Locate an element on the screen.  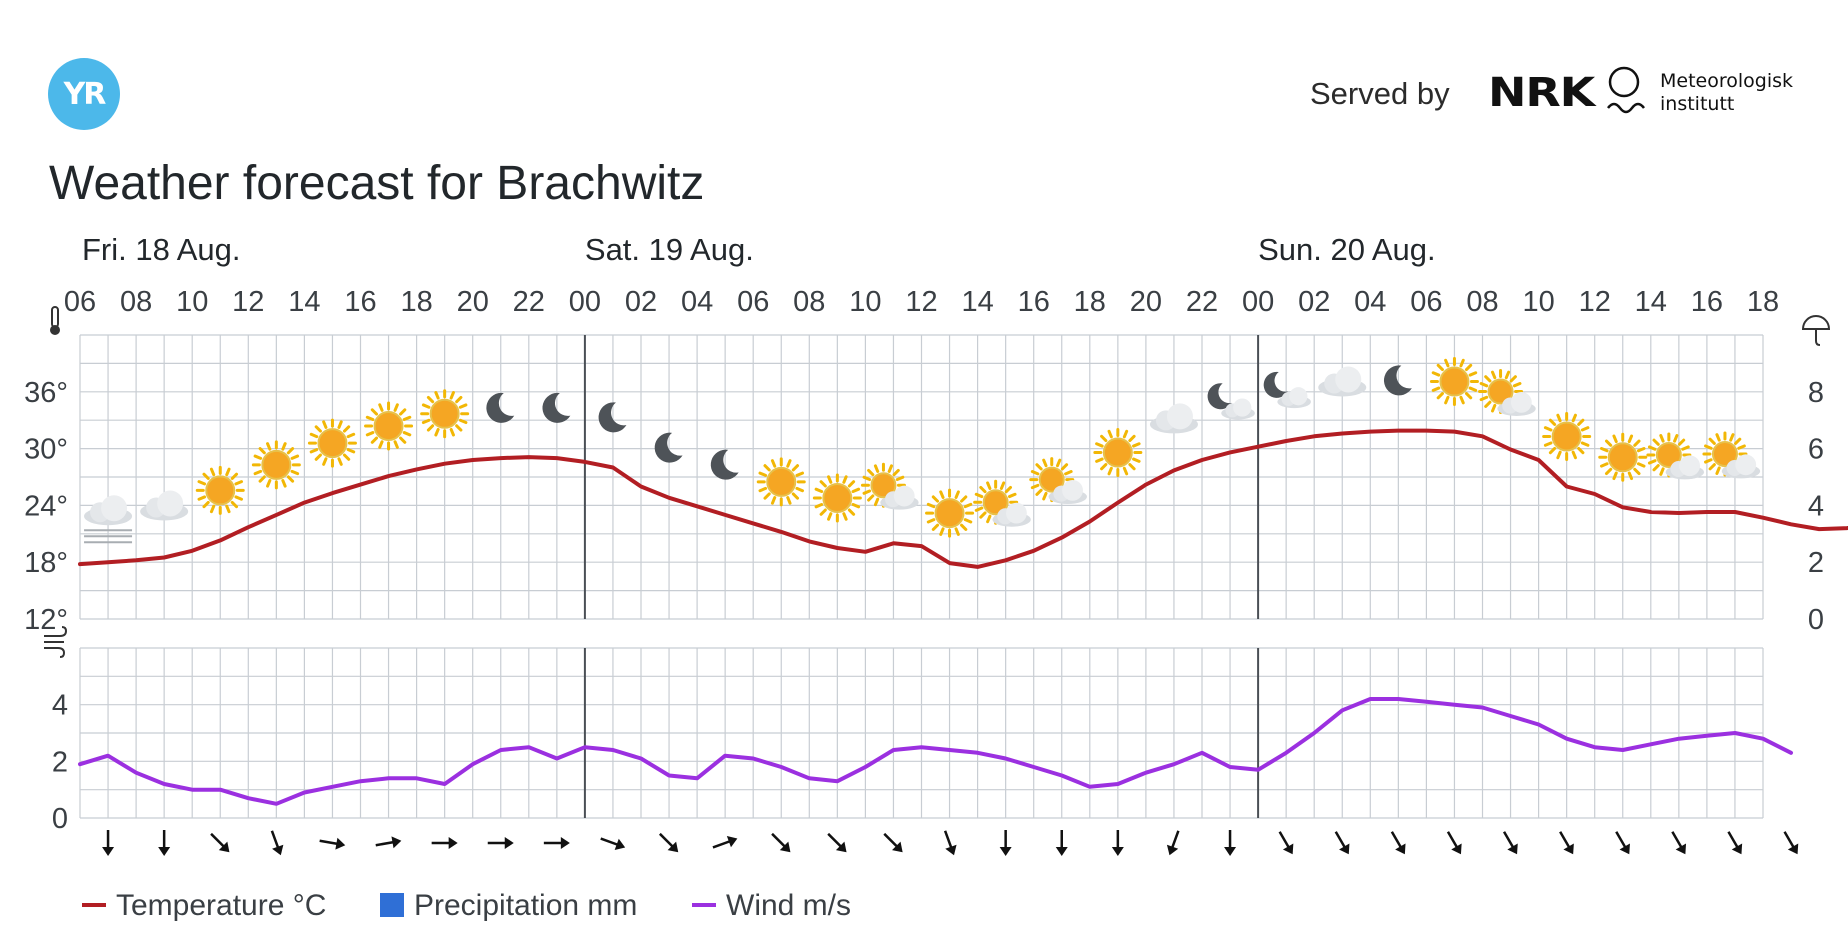
precipitation-axis-label: 8 is located at coordinates (1816, 393).